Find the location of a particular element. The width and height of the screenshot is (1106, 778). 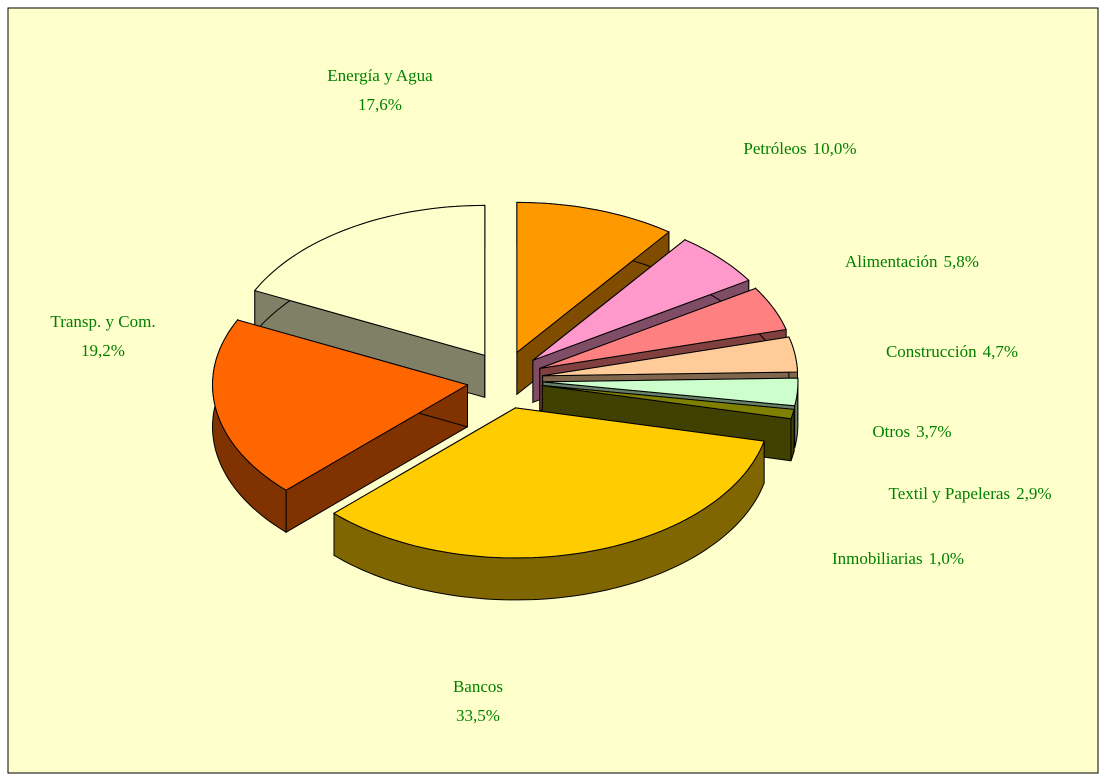

value-label: 2,9% is located at coordinates (1033, 493).